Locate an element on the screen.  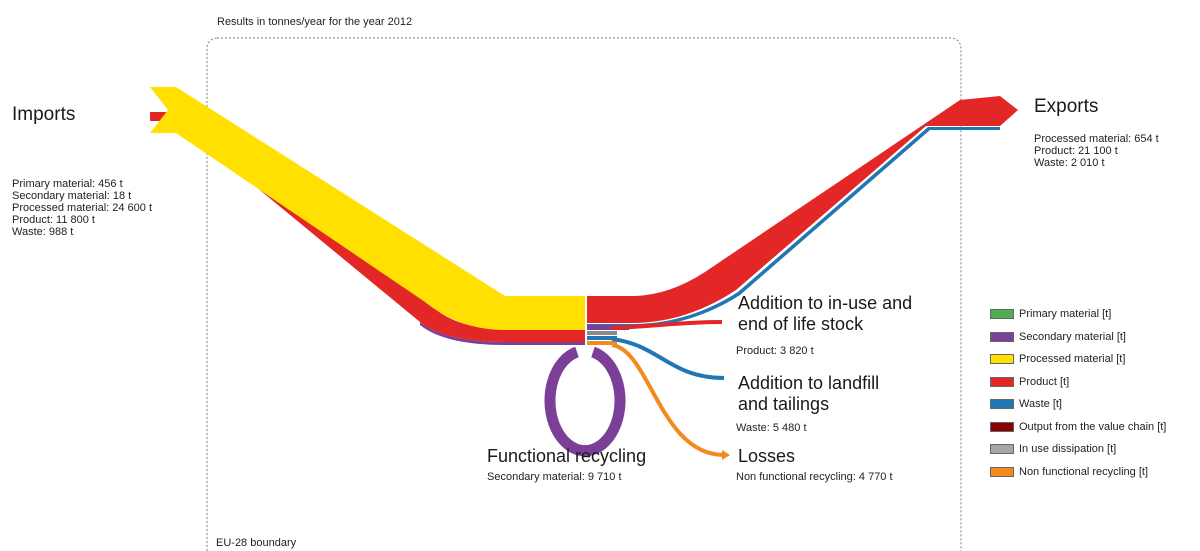
junction-orange-bar is located at coordinates (602, 343).